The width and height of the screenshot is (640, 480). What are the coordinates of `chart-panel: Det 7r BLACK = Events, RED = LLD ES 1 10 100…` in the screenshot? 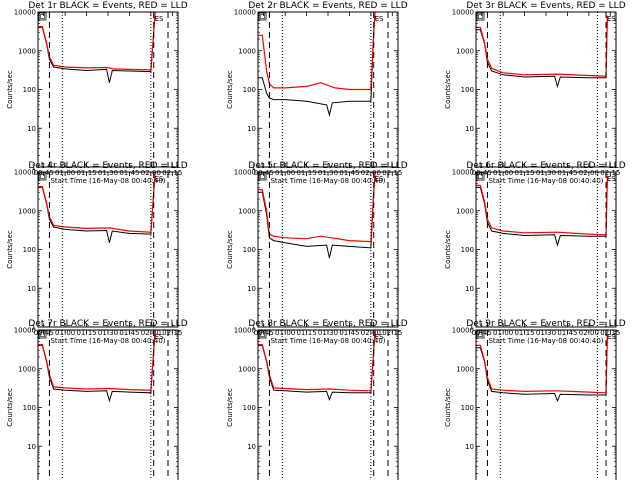 It's located at (97, 399).